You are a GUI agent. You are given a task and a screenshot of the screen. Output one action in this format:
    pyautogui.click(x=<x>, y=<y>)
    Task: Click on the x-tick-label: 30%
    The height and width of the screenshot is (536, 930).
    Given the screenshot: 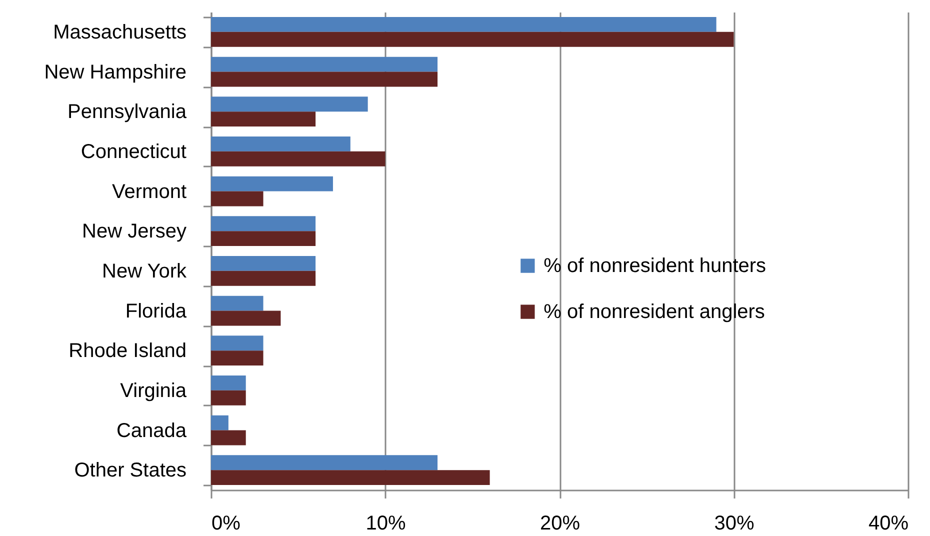 What is the action you would take?
    pyautogui.click(x=734, y=523)
    